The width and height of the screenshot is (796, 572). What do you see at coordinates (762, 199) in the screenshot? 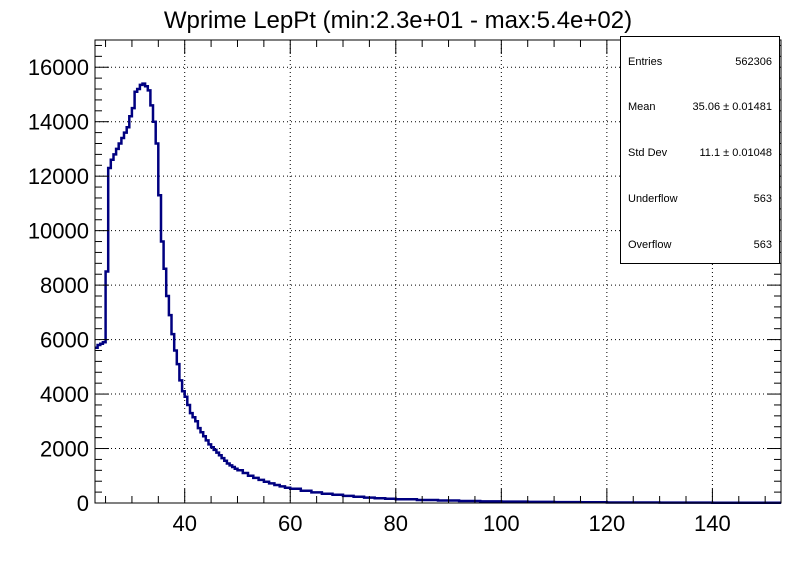
I see `stats-underflow-value: 563` at bounding box center [762, 199].